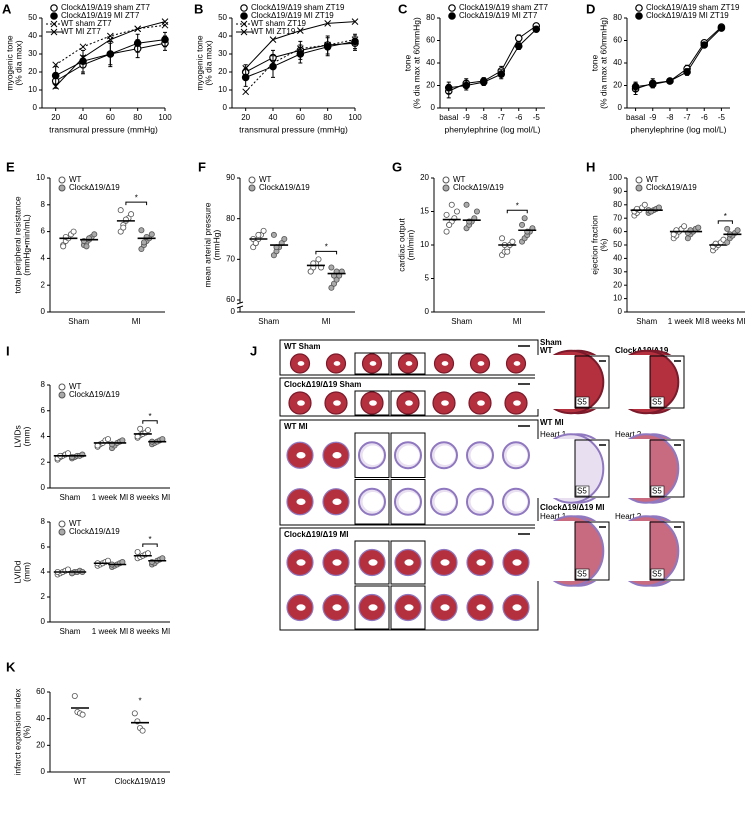  What do you see at coordinates (670, 117) in the screenshot?
I see `x-tick-label: -8` at bounding box center [670, 117].